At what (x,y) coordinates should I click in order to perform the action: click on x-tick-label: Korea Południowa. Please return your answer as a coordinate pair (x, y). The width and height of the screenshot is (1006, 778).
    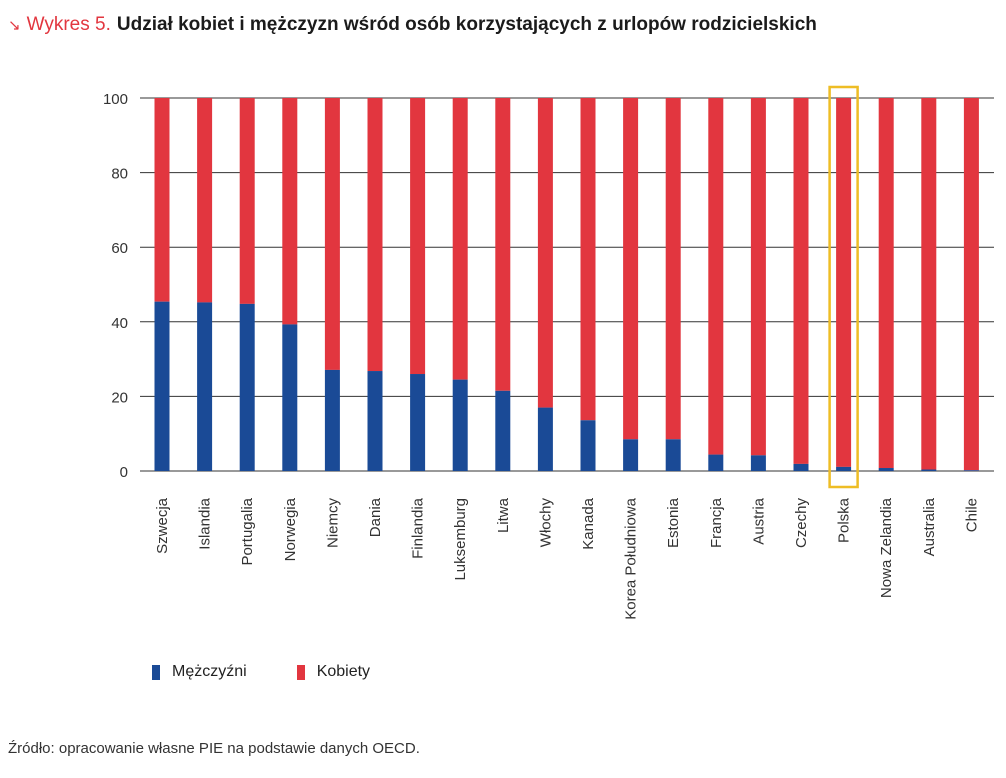
    Looking at the image, I should click on (631, 558).